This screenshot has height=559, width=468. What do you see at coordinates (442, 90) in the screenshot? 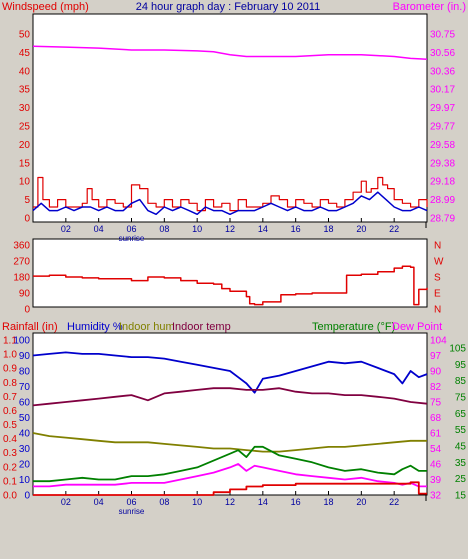
I see `y-tick-right: 30.17` at bounding box center [442, 90].